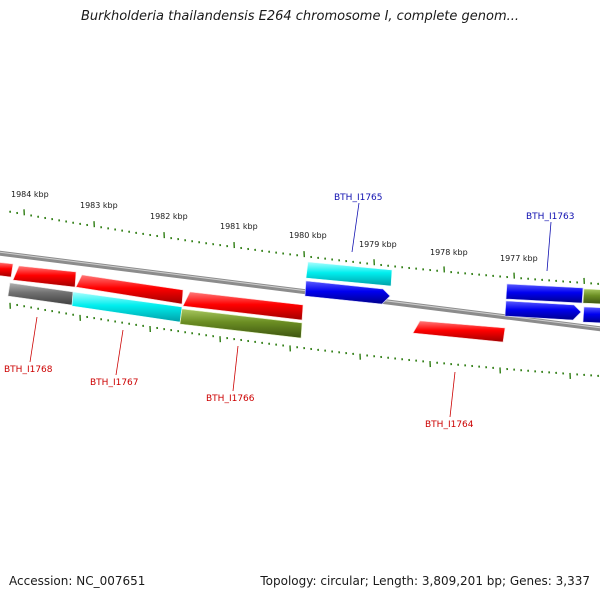  What do you see at coordinates (449, 425) in the screenshot?
I see `gene-label-bth-i1764: BTH_I1764` at bounding box center [449, 425].